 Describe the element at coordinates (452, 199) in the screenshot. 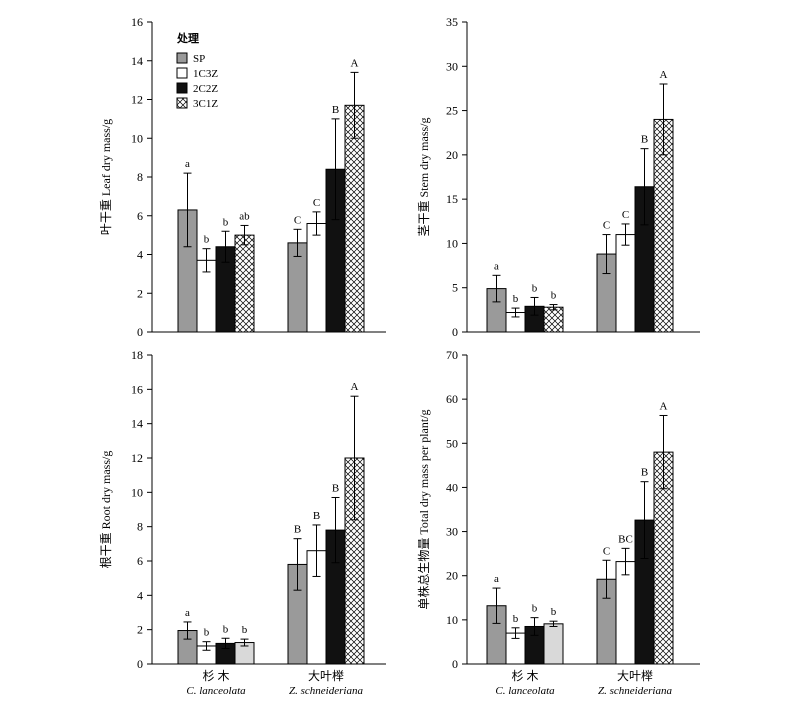

I see `y-tick-label: 15` at that location.